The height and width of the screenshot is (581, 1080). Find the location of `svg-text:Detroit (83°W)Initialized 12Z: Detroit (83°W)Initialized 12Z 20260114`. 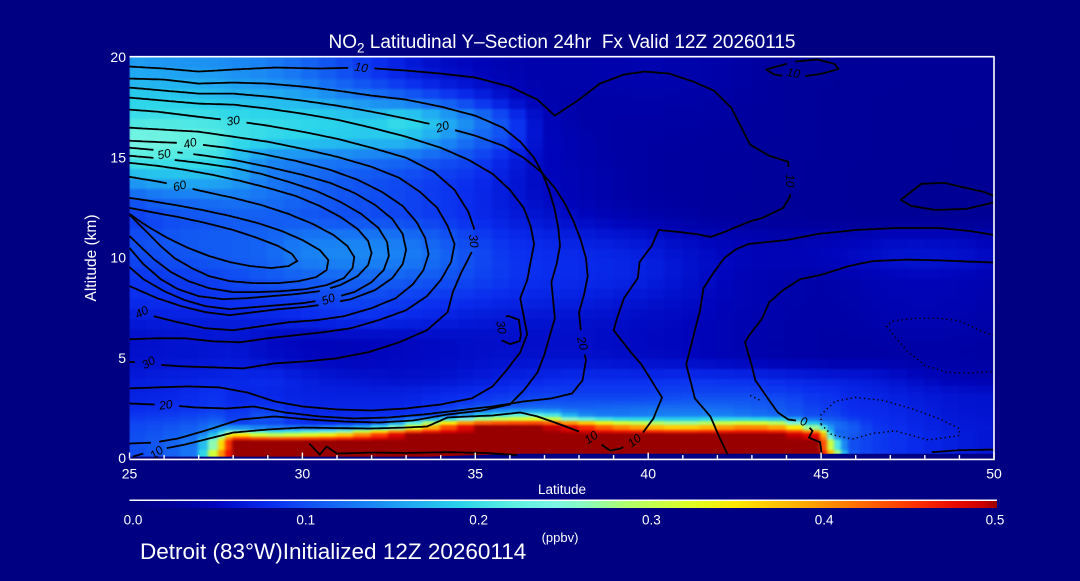

svg-text:Detroit (83°W)Initialized 12Z: Detroit (83°W)Initialized 12Z 20260114 is located at coordinates (333, 551).